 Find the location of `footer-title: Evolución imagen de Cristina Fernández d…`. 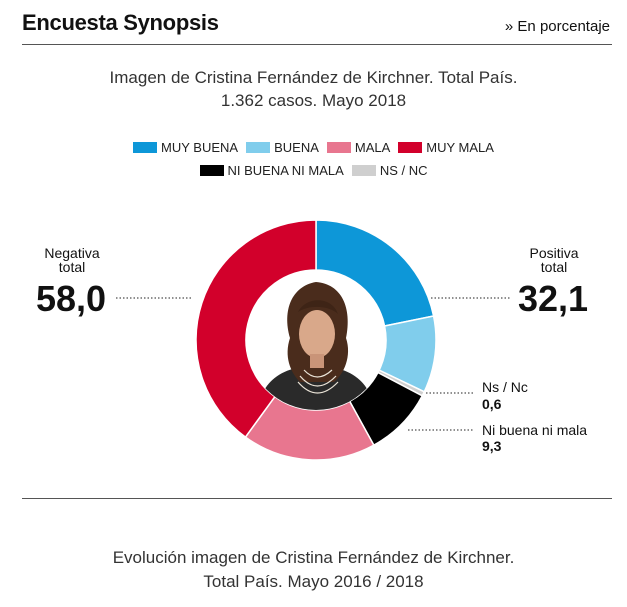

footer-title: Evolución imagen de Cristina Fernández d… is located at coordinates (313, 570).